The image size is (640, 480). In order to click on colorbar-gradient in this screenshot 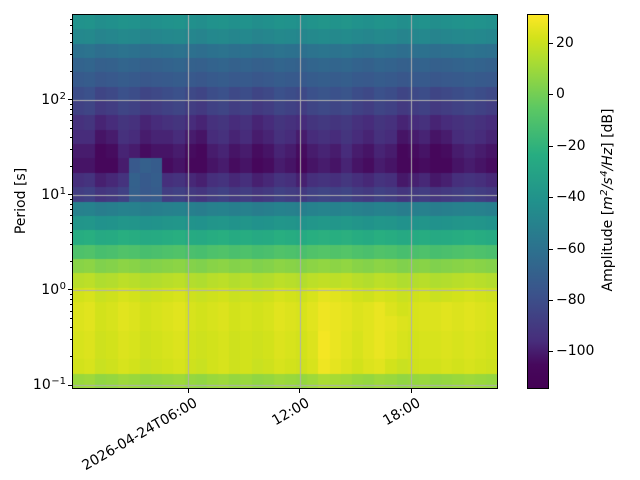, I will do `click(538, 201)`.